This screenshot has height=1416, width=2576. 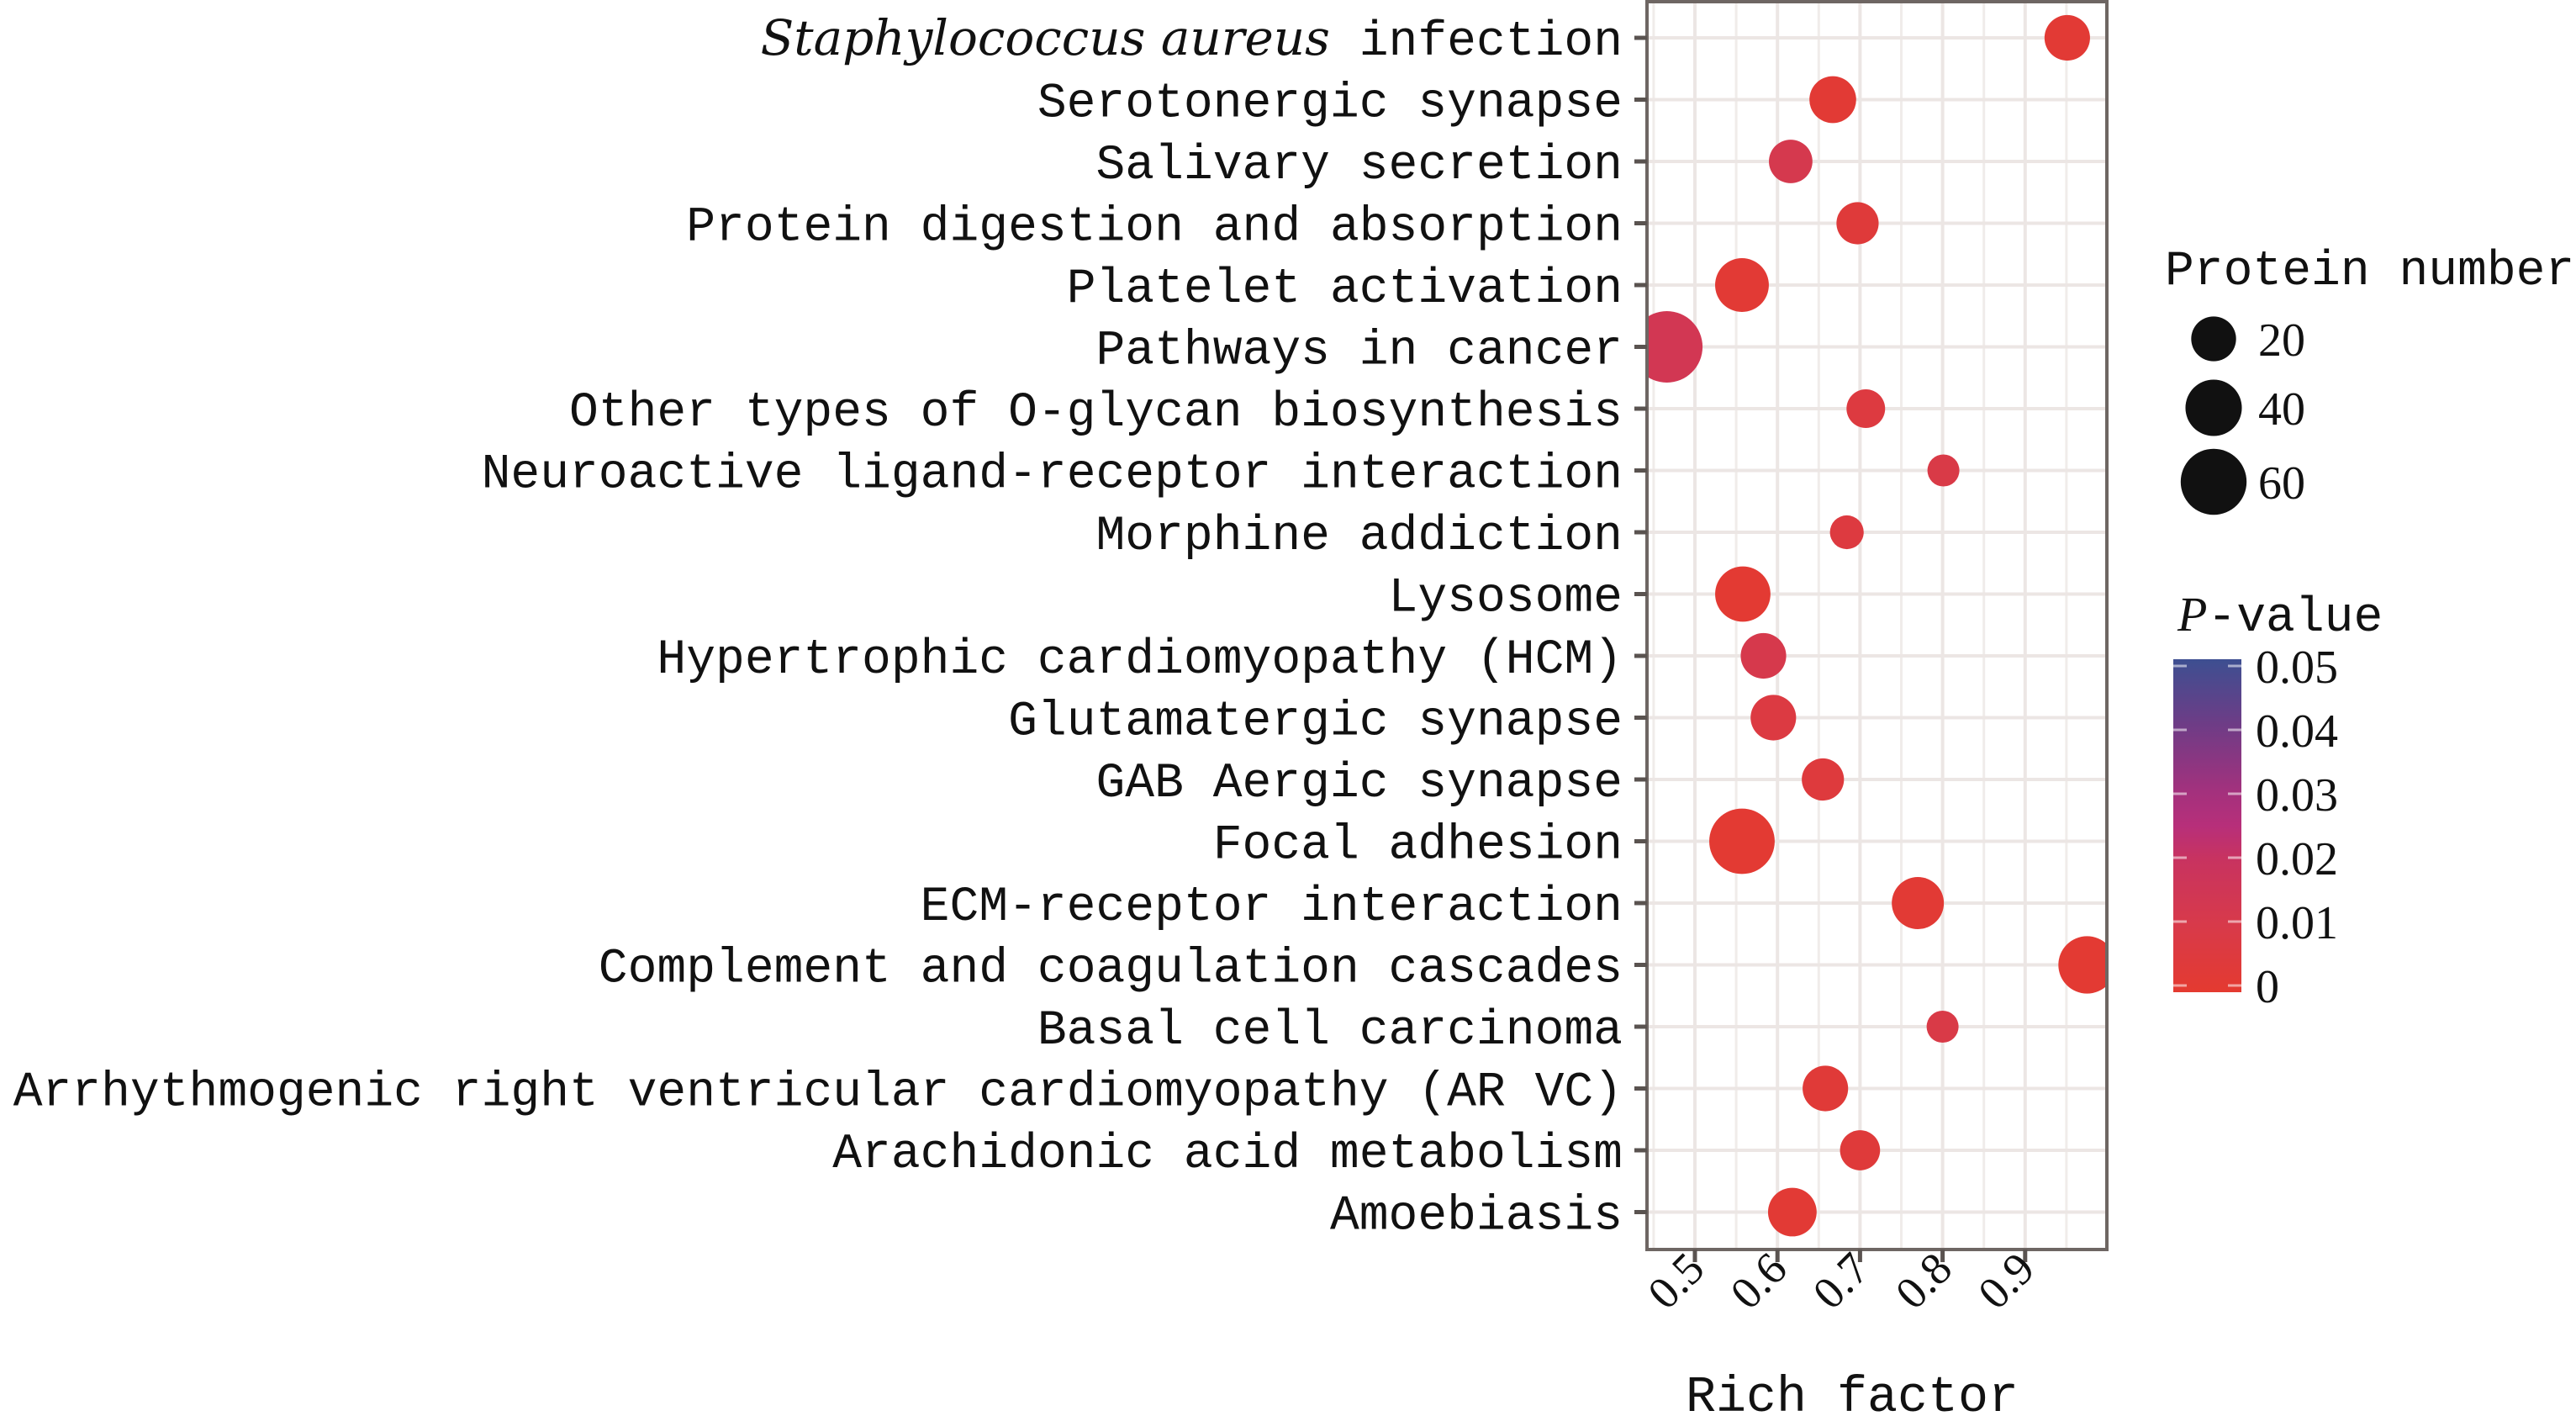 What do you see at coordinates (2295, 618) in the screenshot?
I see `color-legend-title-rest: -value` at bounding box center [2295, 618].